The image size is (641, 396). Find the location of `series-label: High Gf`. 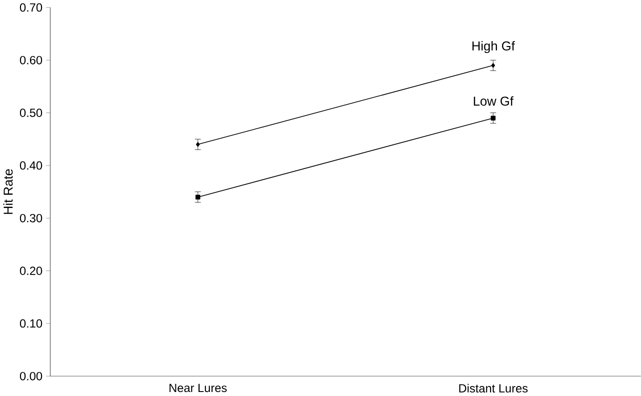

series-label: High Gf is located at coordinates (493, 47).